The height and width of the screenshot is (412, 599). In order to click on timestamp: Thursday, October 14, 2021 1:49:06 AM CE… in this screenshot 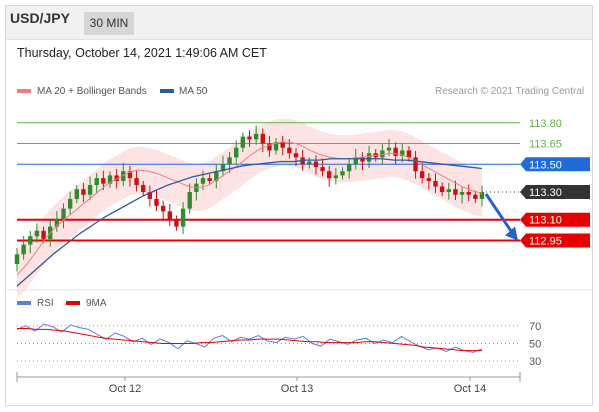, I will do `click(142, 53)`.